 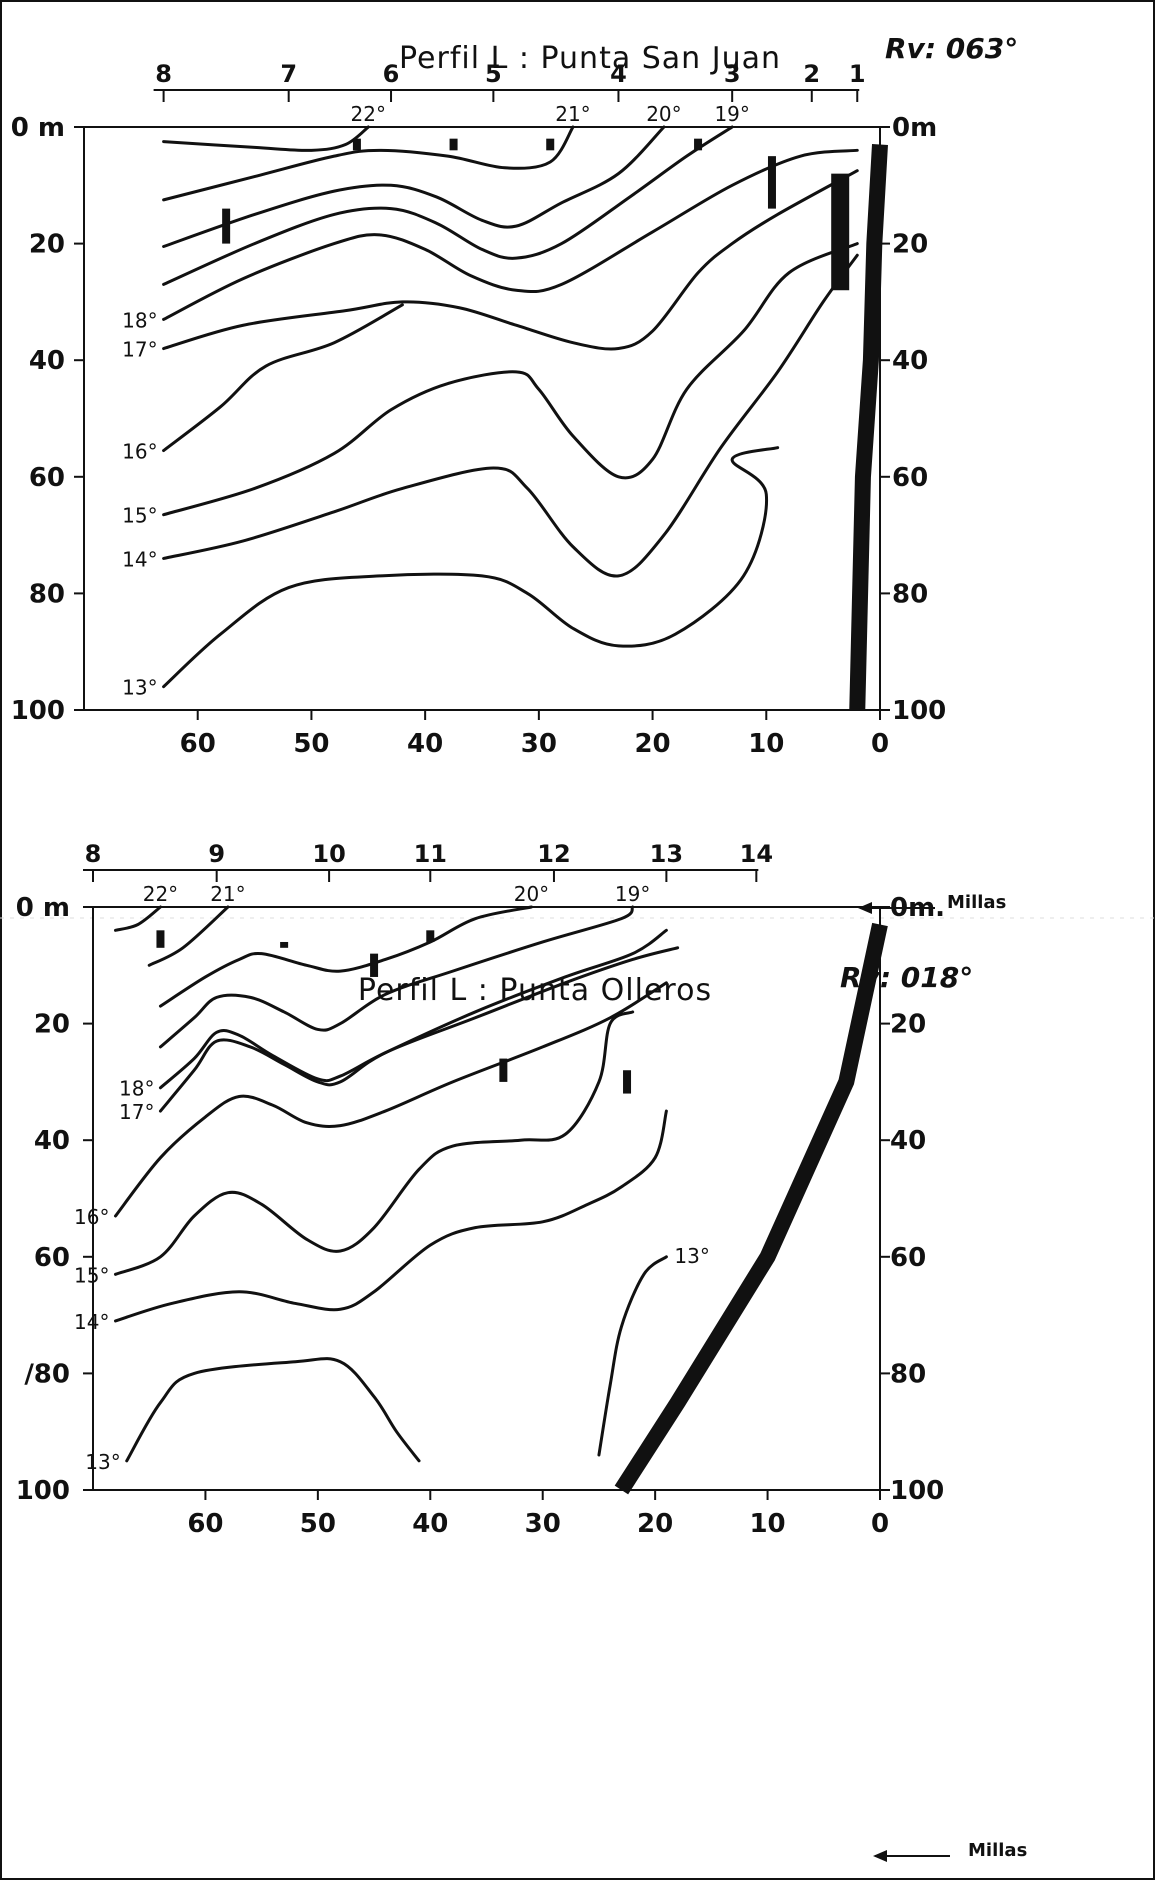 What do you see at coordinates (950, 1851) in the screenshot?
I see `x-unit: Millas` at bounding box center [950, 1851].